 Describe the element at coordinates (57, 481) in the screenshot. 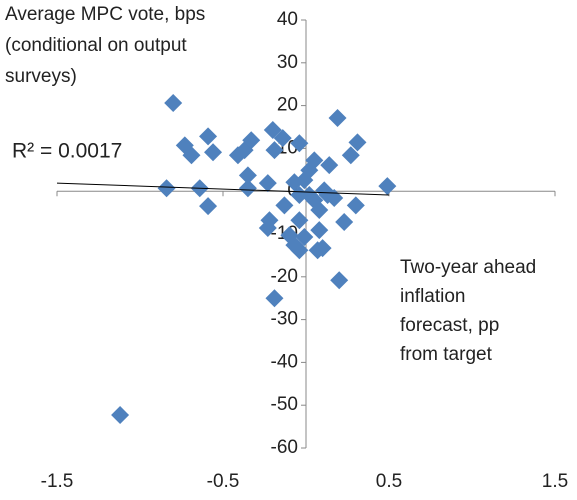

I see `x-tick-label: -1.5` at that location.